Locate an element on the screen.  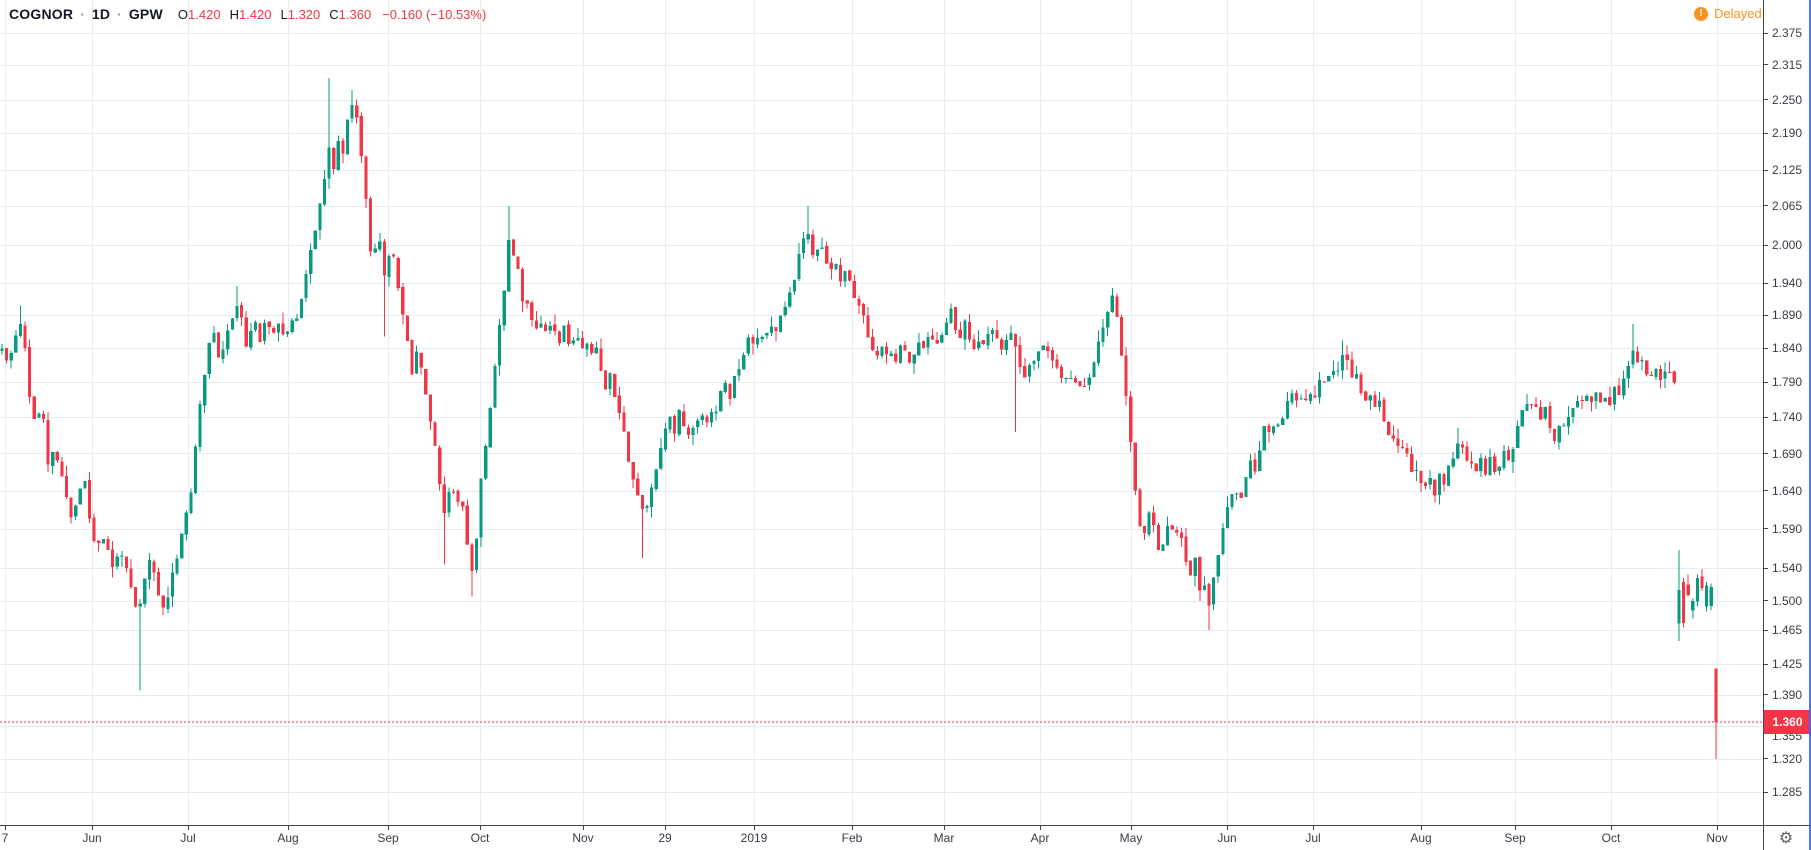
ohlc-item: H1.420 is located at coordinates (250, 14).